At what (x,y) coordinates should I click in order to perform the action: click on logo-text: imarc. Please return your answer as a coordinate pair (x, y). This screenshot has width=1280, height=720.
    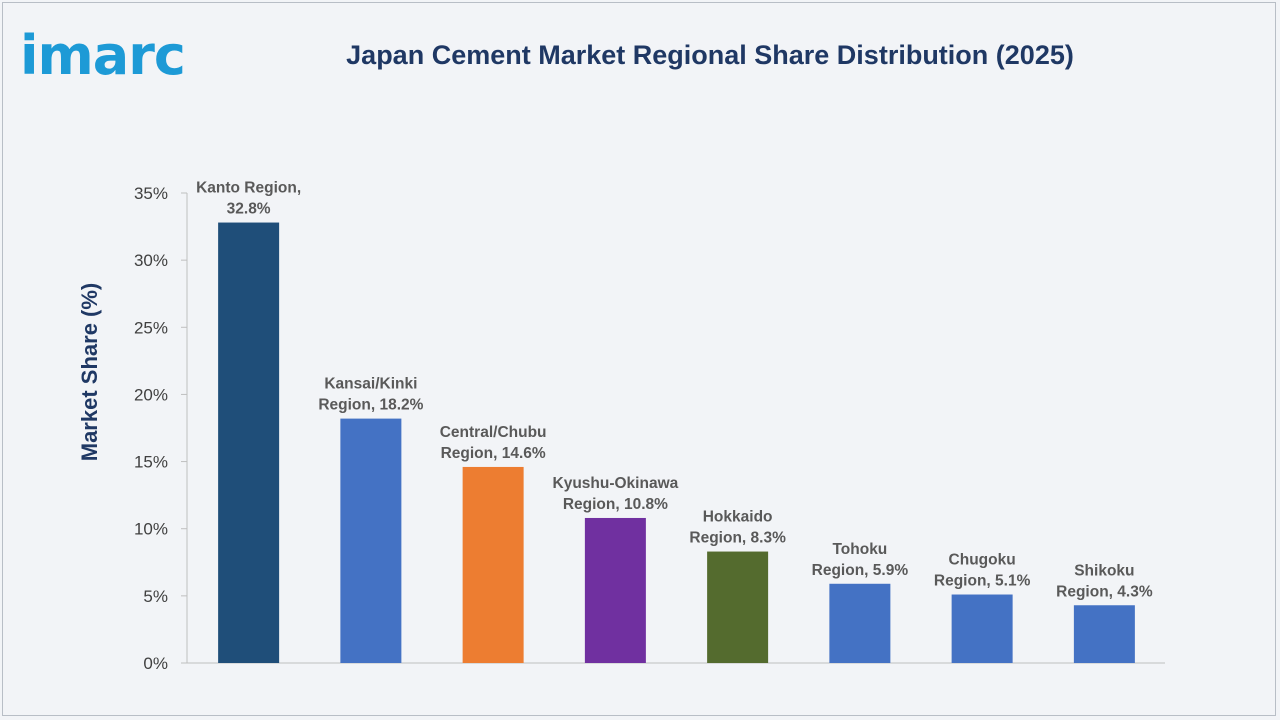
    Looking at the image, I should click on (102, 55).